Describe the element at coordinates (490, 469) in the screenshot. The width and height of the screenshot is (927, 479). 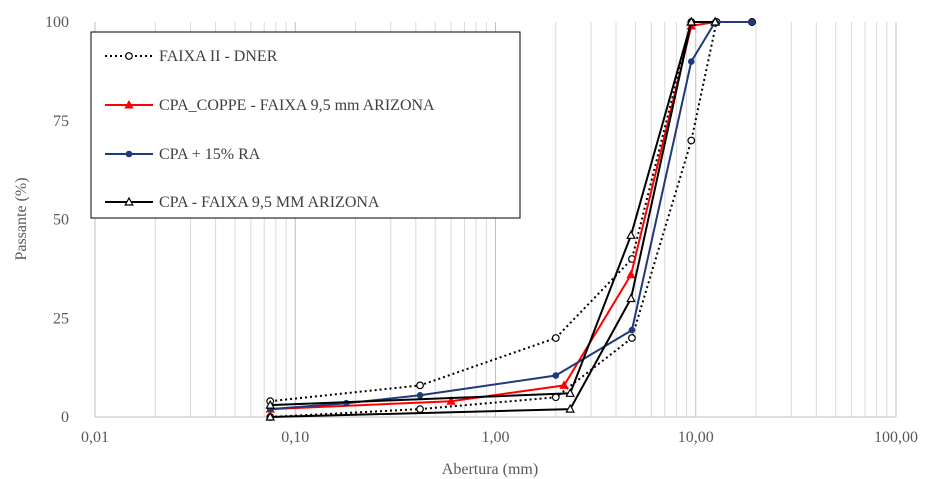
I see `x-axis-title: Abertura (mm)` at that location.